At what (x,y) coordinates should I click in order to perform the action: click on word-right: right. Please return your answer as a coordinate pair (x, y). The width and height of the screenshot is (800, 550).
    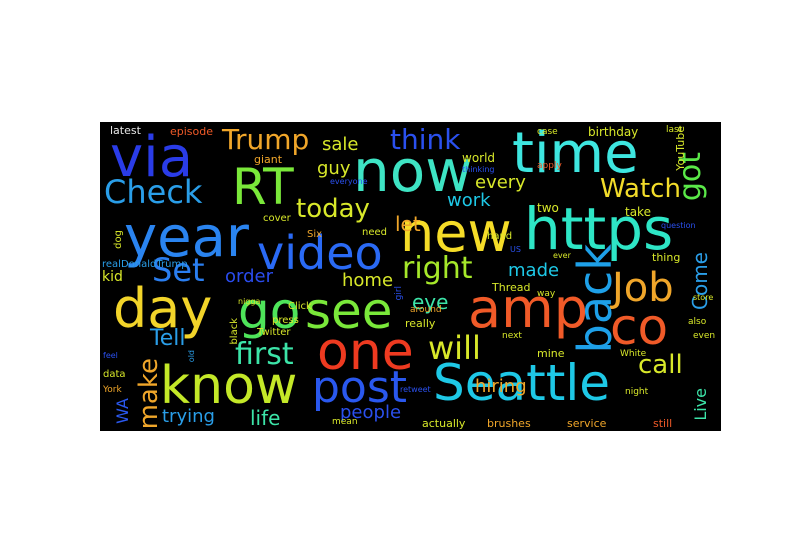
    Looking at the image, I should click on (437, 268).